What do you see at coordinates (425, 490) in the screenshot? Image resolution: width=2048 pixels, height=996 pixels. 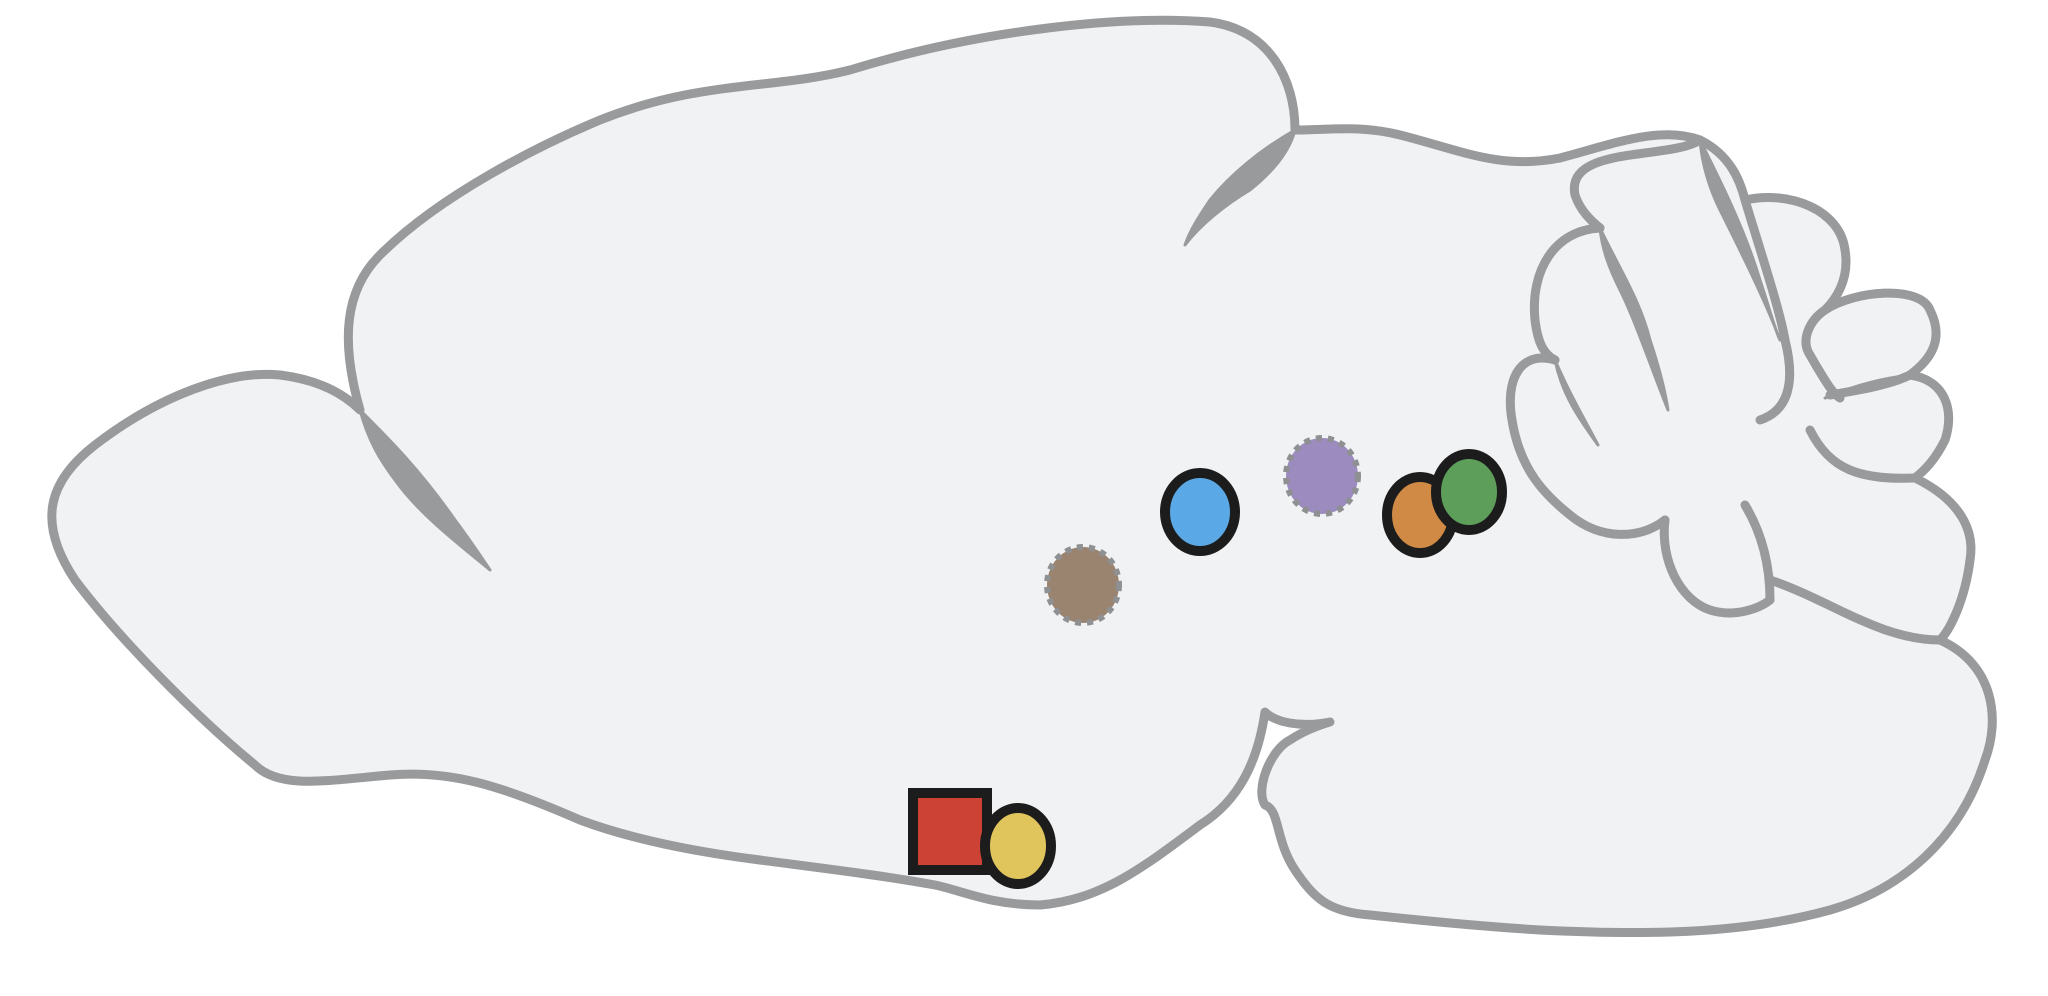 I see `olfactory-fold` at bounding box center [425, 490].